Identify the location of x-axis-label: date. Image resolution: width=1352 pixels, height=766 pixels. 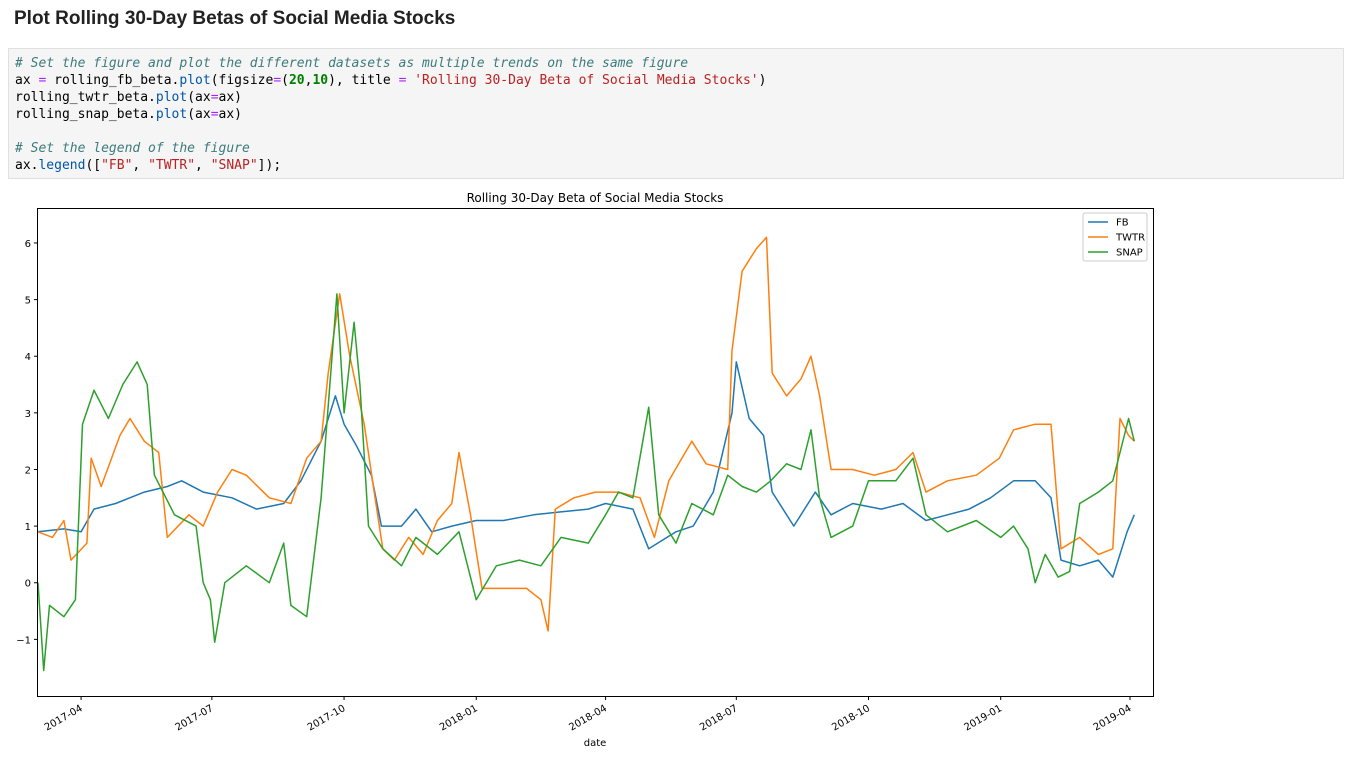
(595, 743).